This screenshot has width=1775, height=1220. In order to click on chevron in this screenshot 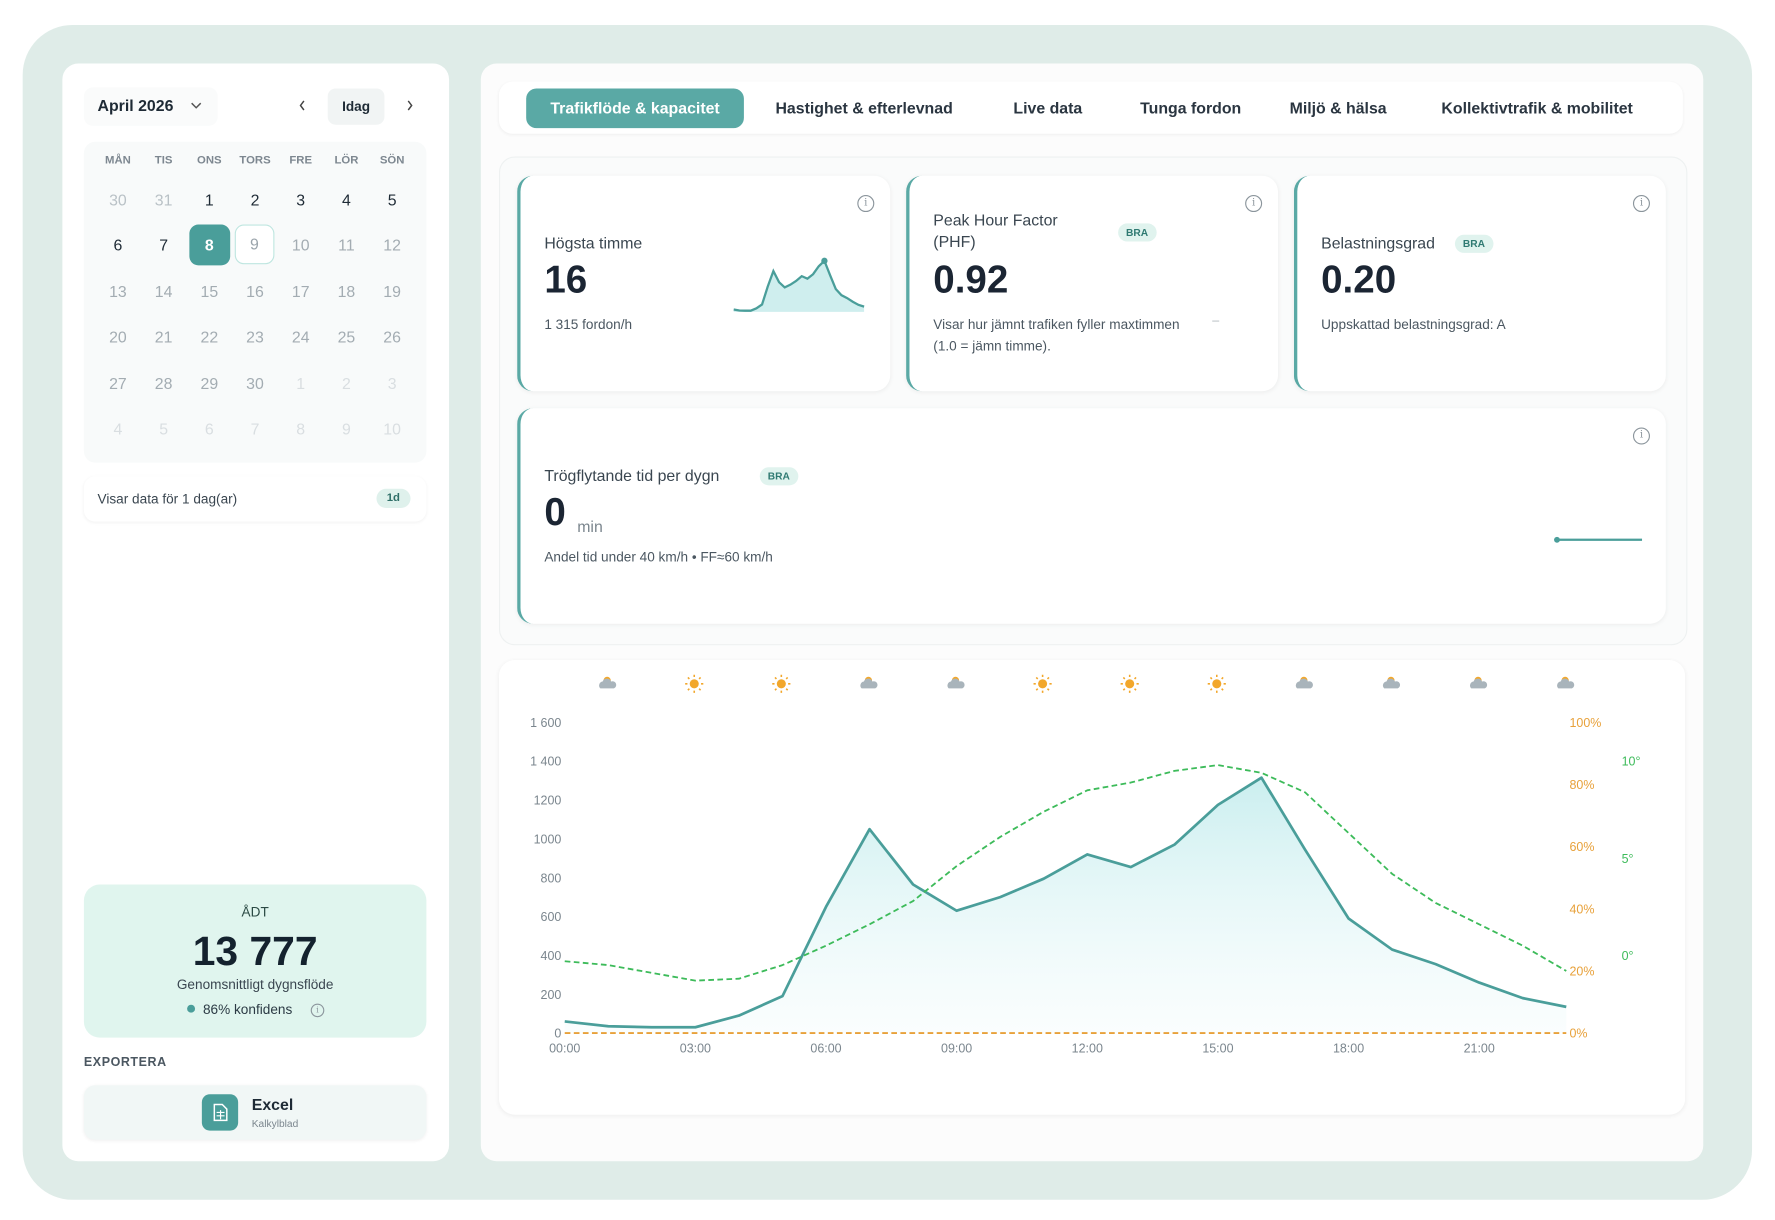, I will do `click(196, 105)`.